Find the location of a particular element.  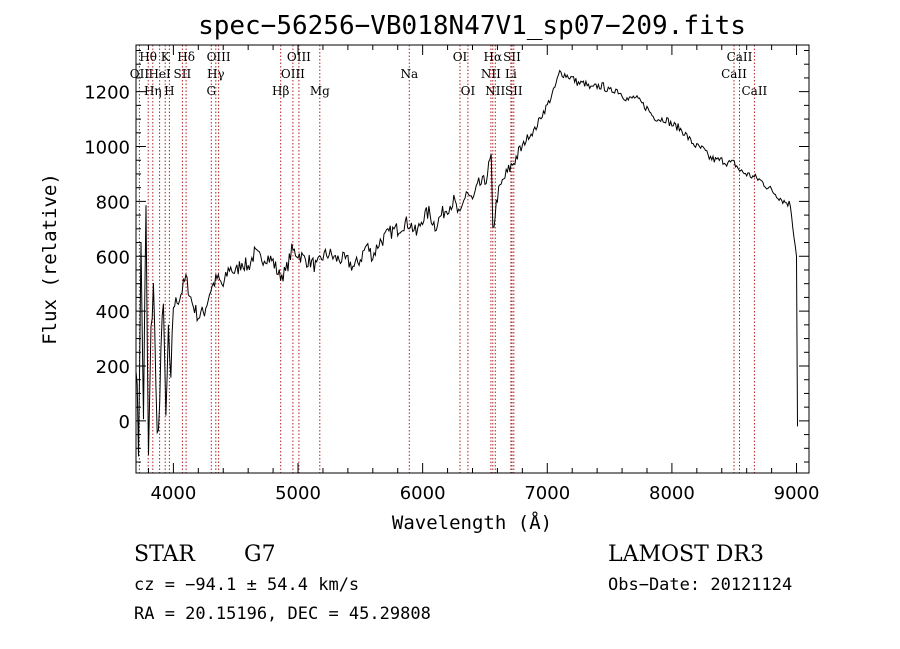

y-tick-label: 0 is located at coordinates (124, 422).